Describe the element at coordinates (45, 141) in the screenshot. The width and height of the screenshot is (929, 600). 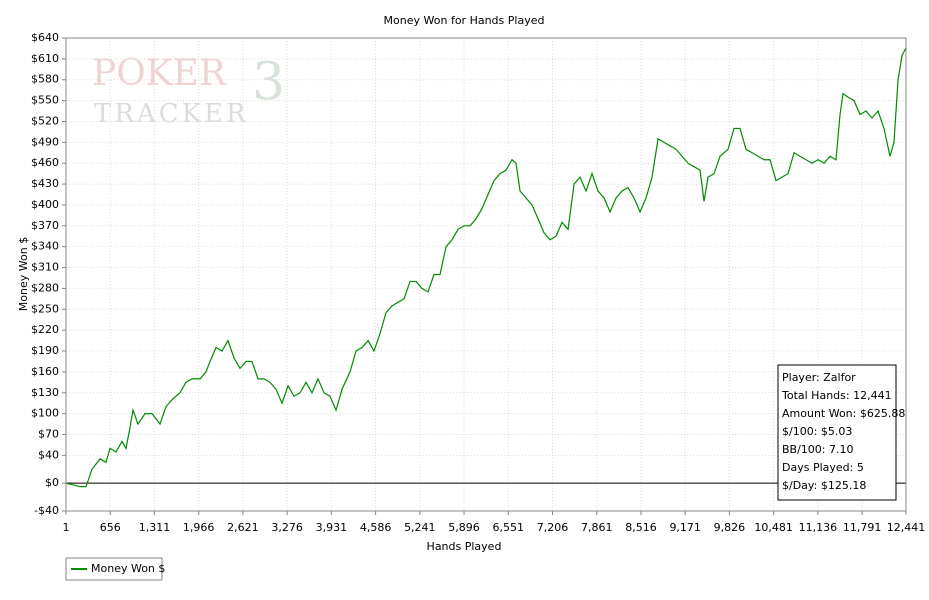
I see `y-tick-label: $490` at that location.